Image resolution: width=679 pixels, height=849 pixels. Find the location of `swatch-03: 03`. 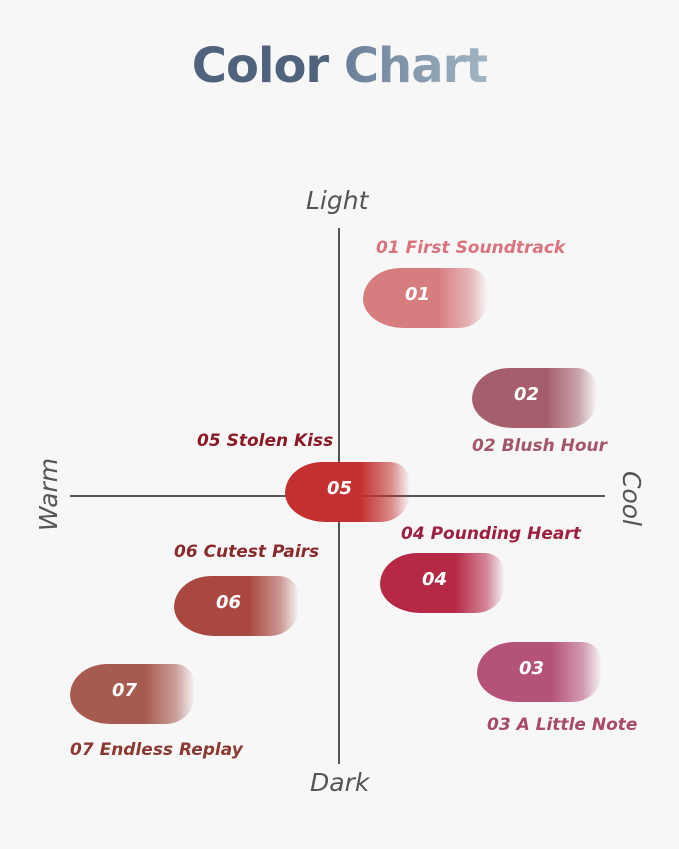

swatch-03: 03 is located at coordinates (539, 672).